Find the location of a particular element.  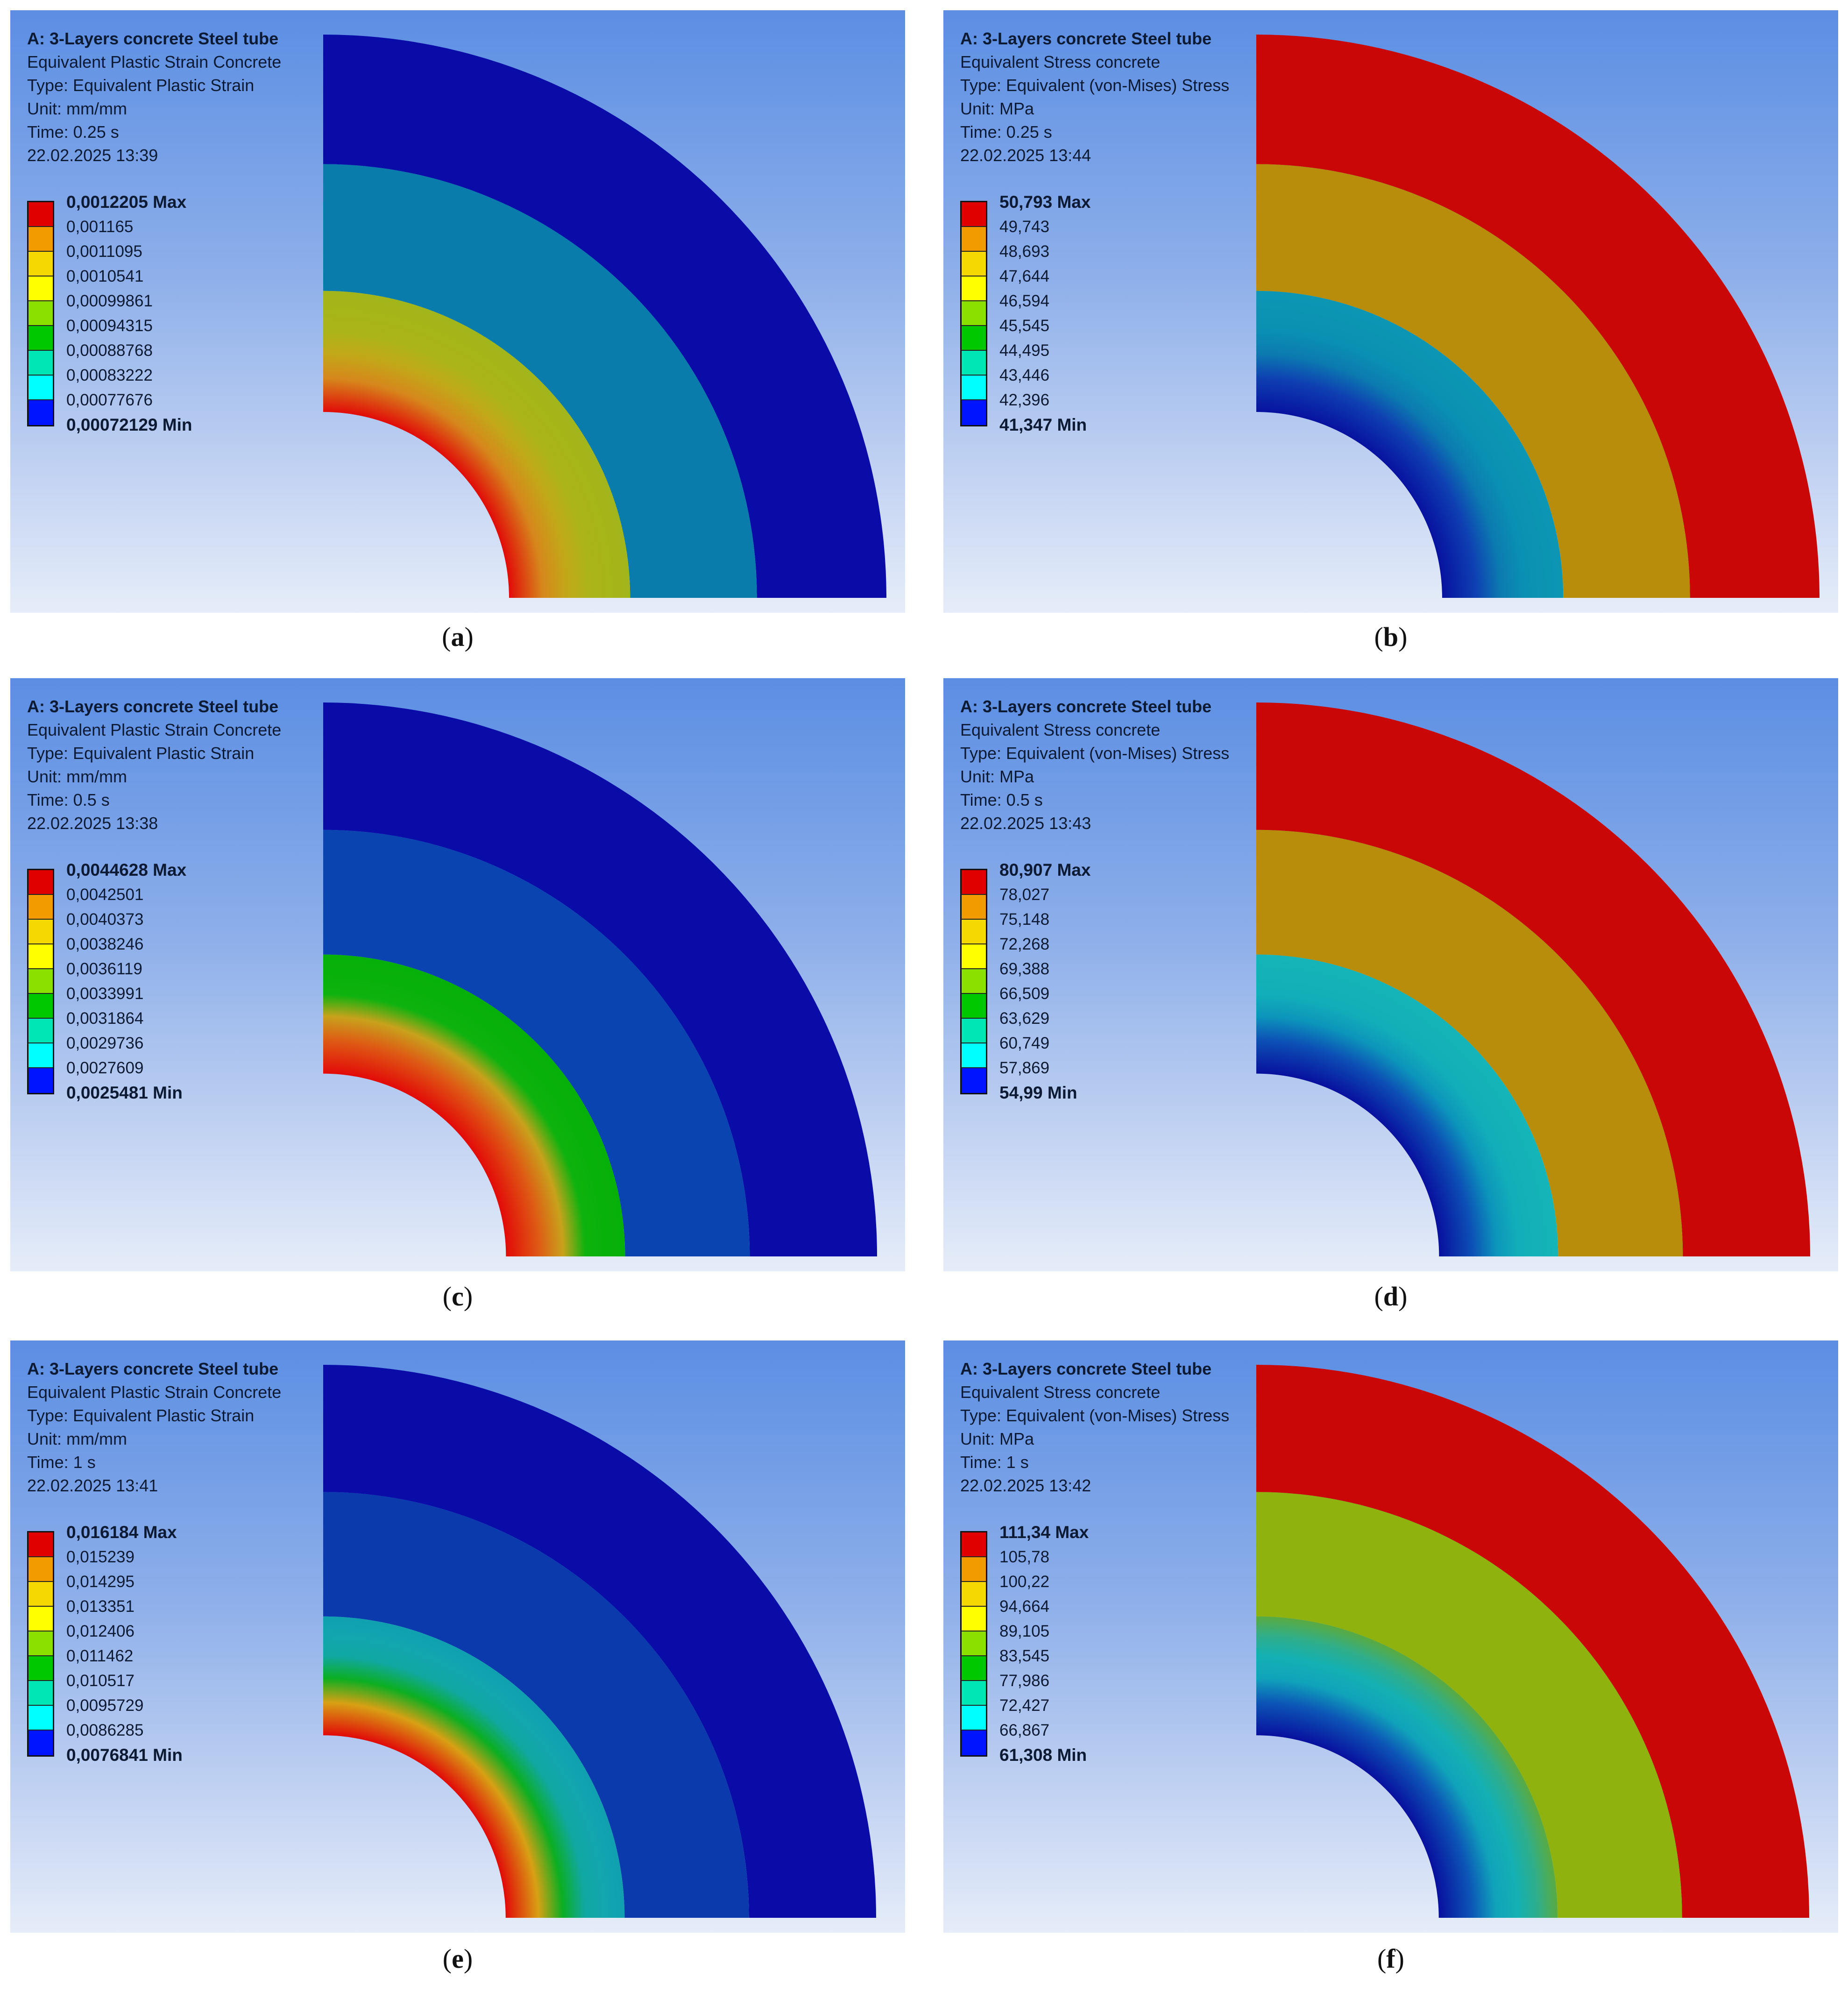

result-date: 22.02.2025 13:44 is located at coordinates (1025, 156).